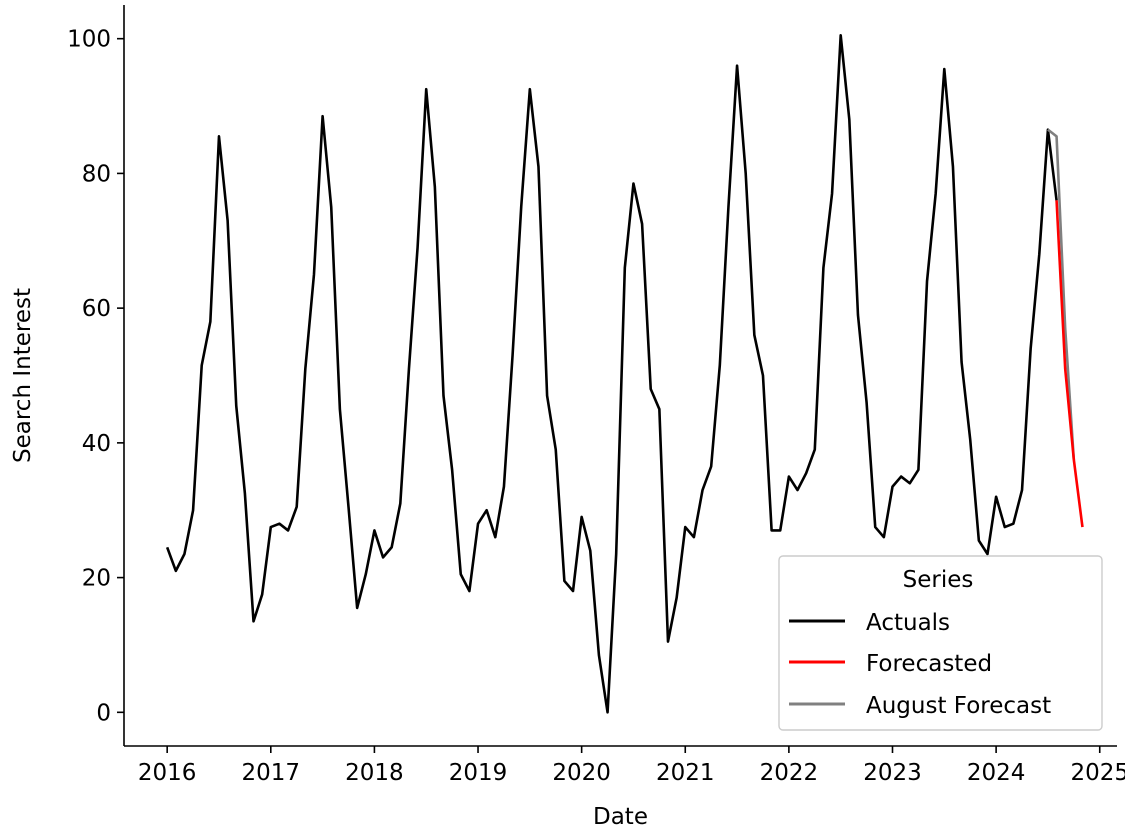 The width and height of the screenshot is (1125, 833). I want to click on series-line-forecasted, so click(1069, 364).